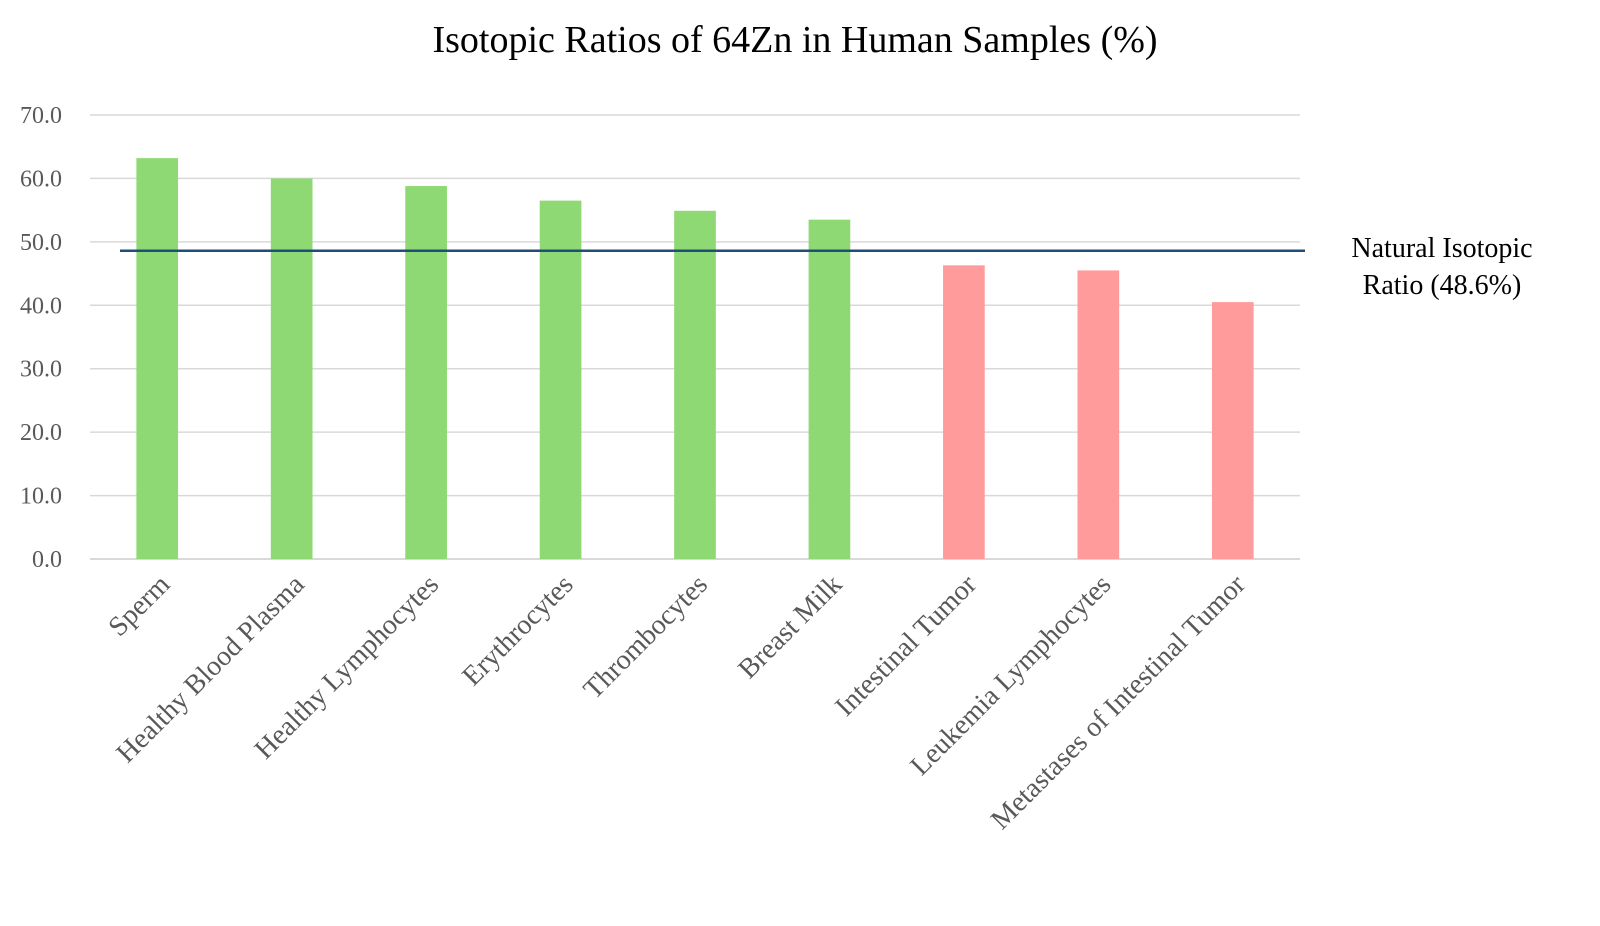 The height and width of the screenshot is (926, 1600). I want to click on bar-erythrocytes, so click(560, 379).